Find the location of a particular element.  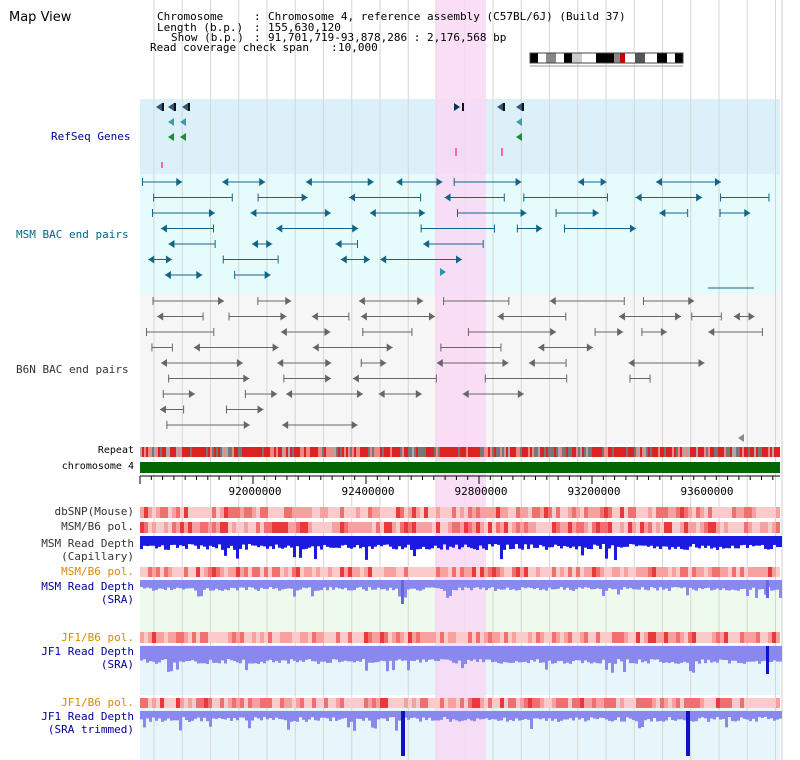

msm-depth-cap-label: MSM Read Depth is located at coordinates (87, 543).